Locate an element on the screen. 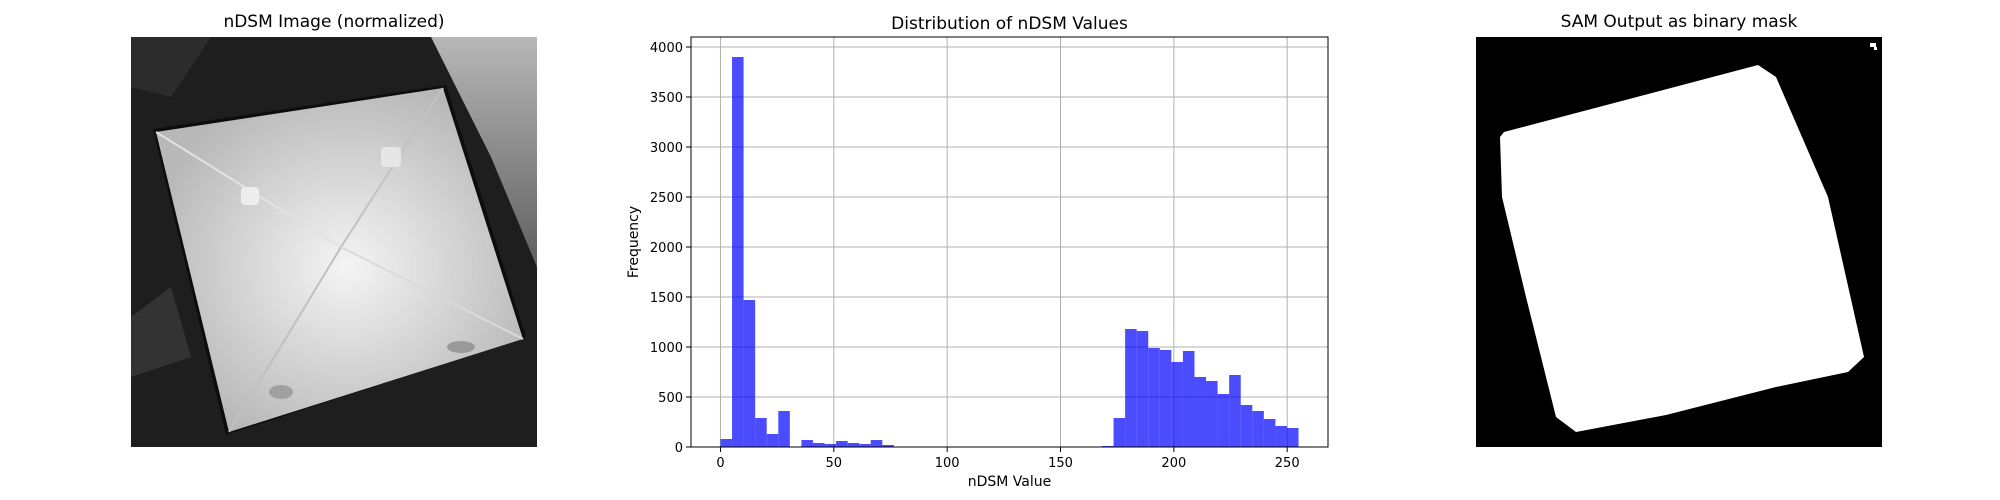 The width and height of the screenshot is (2000, 500). y-tick-label: 3000 is located at coordinates (666, 148).